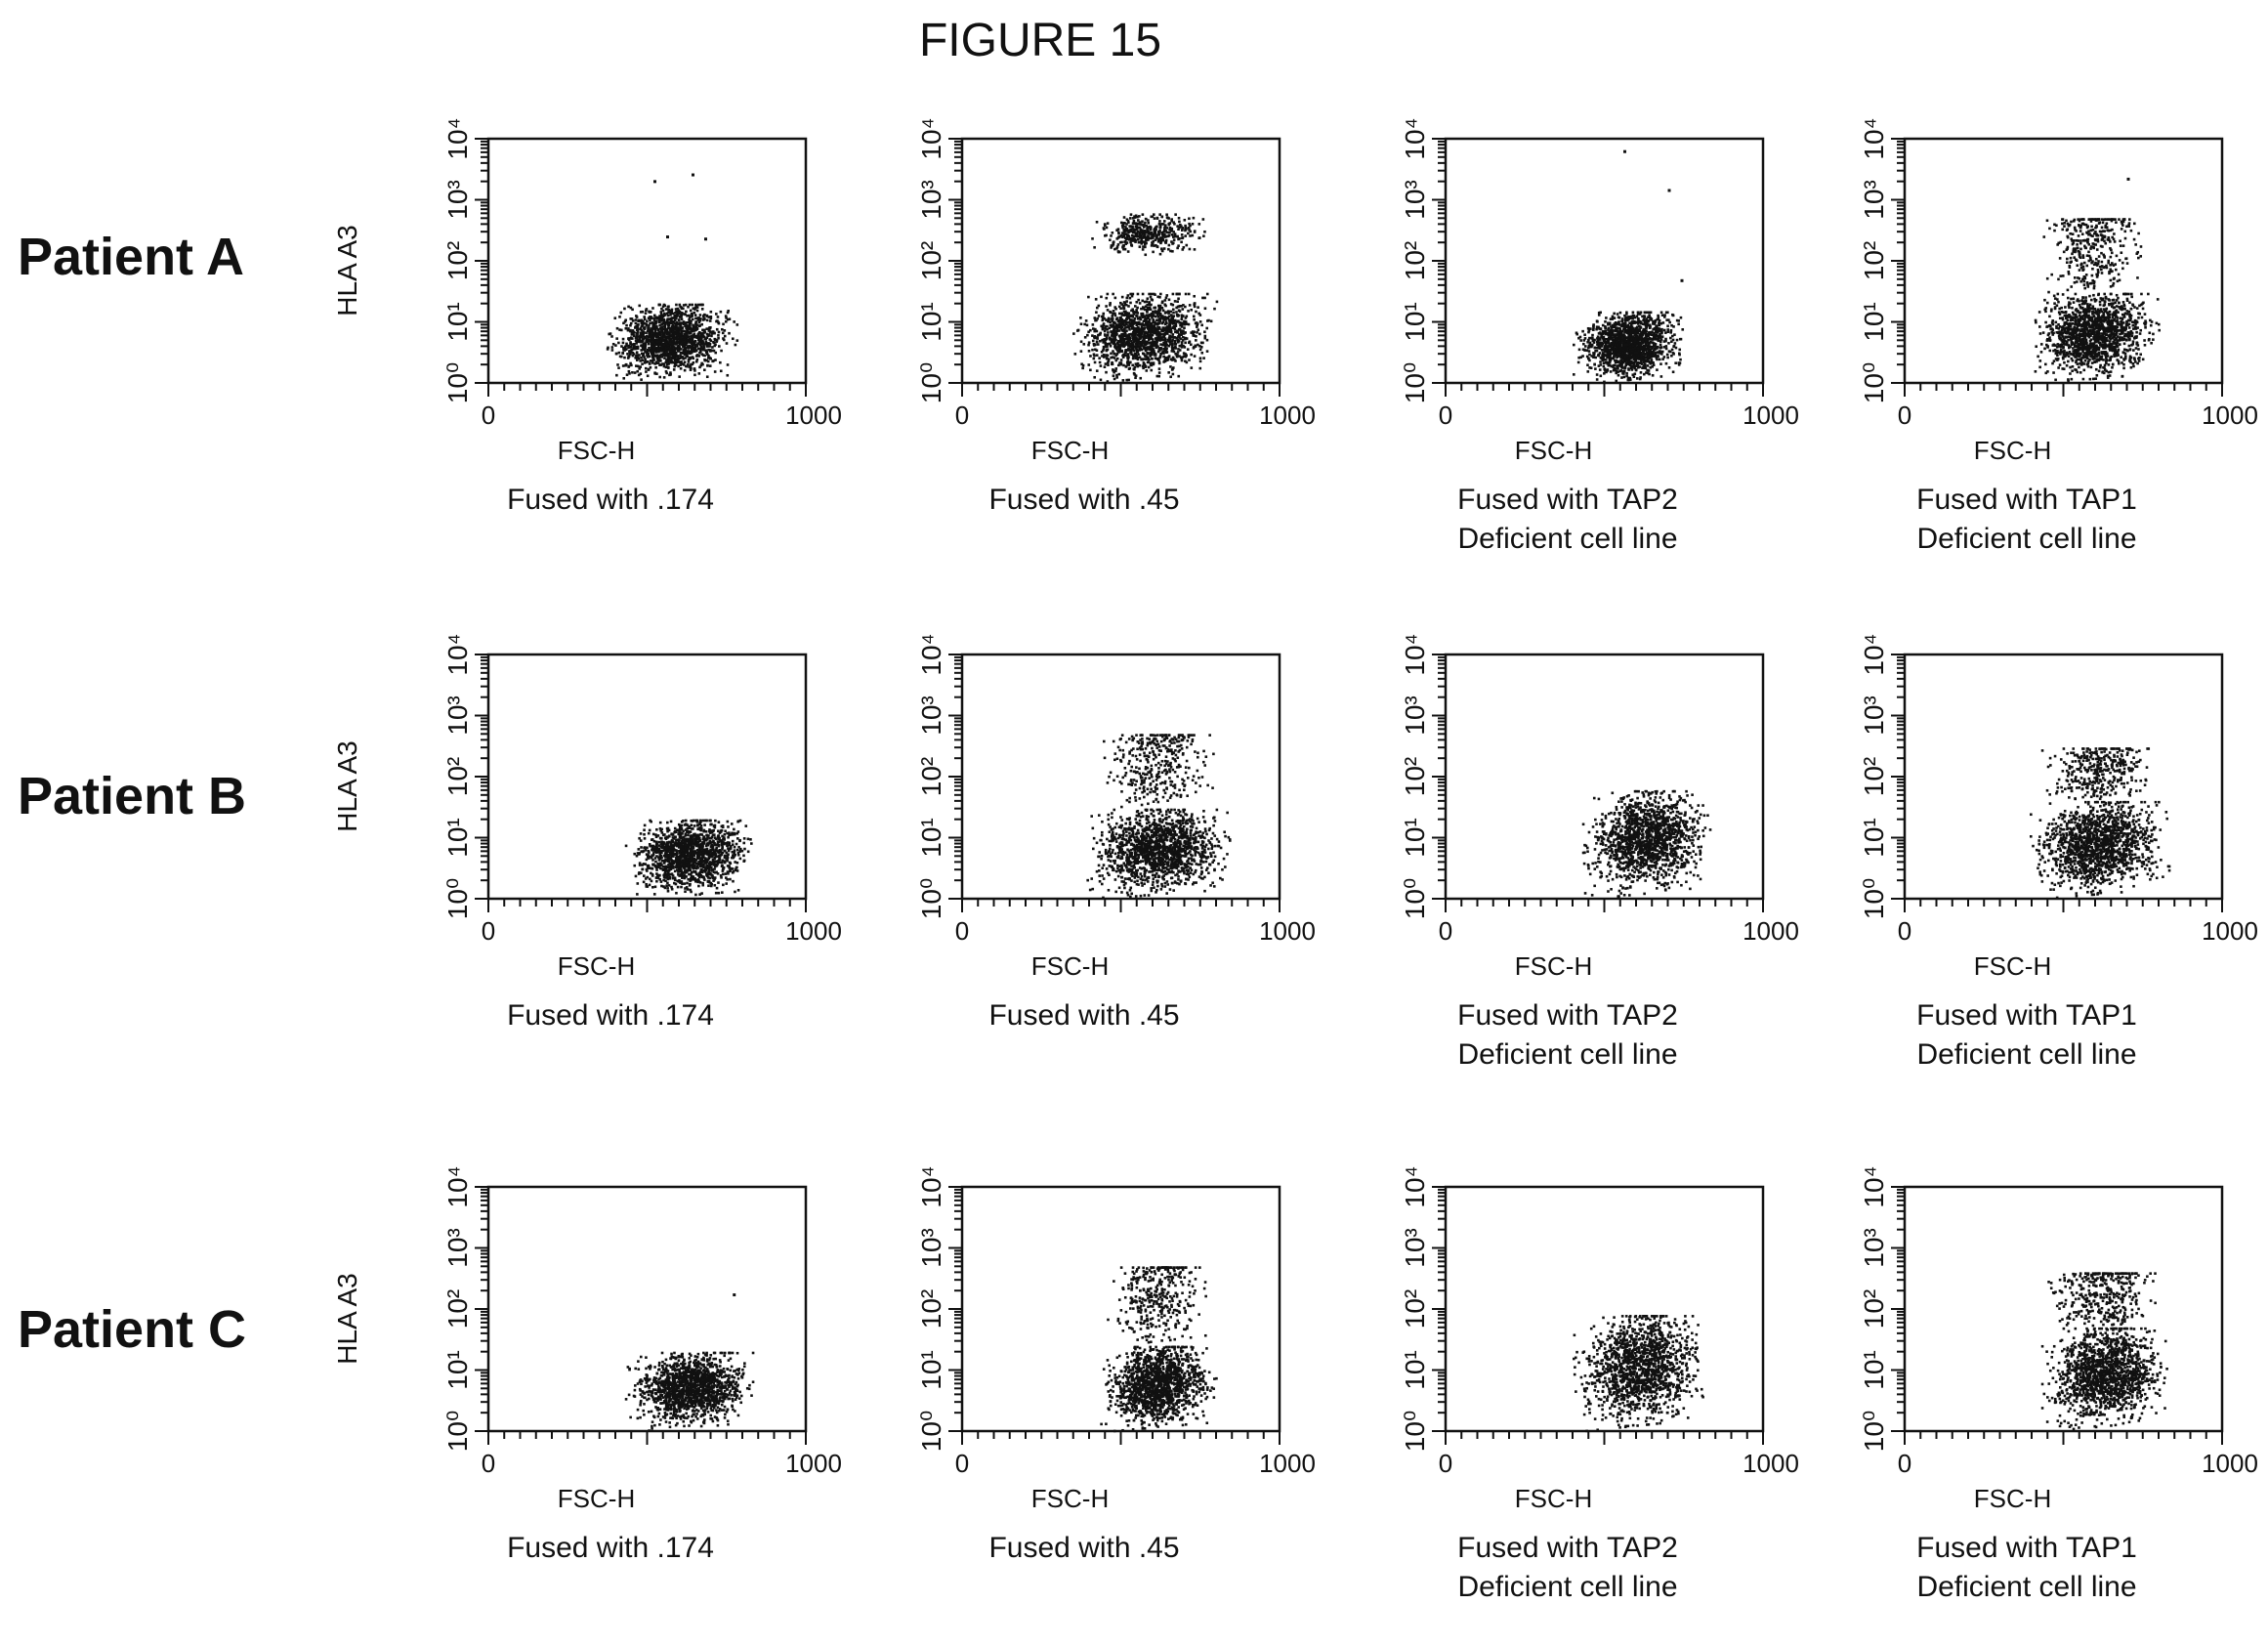  Describe the element at coordinates (672, 342) in the screenshot. I see `population-cloud` at that location.